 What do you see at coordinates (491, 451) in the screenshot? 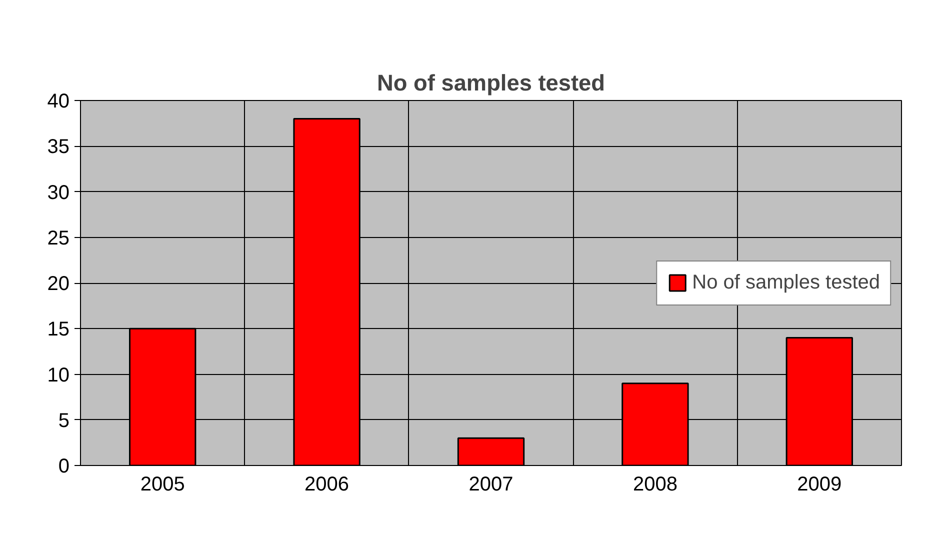
I see `bar` at bounding box center [491, 451].